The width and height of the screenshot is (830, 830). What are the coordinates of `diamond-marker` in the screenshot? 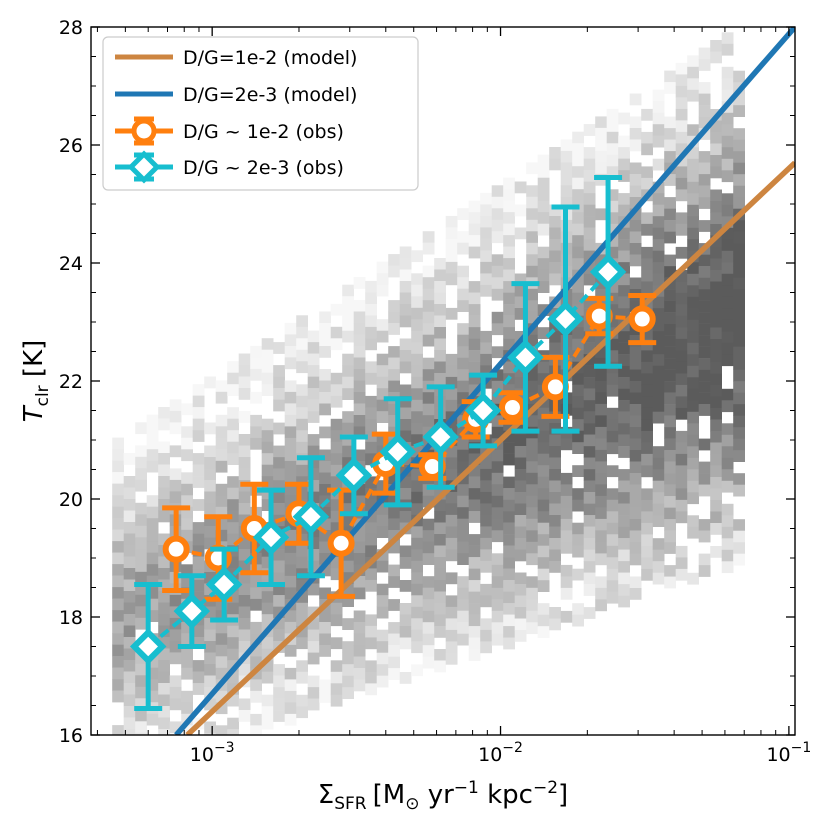 It's located at (148, 646).